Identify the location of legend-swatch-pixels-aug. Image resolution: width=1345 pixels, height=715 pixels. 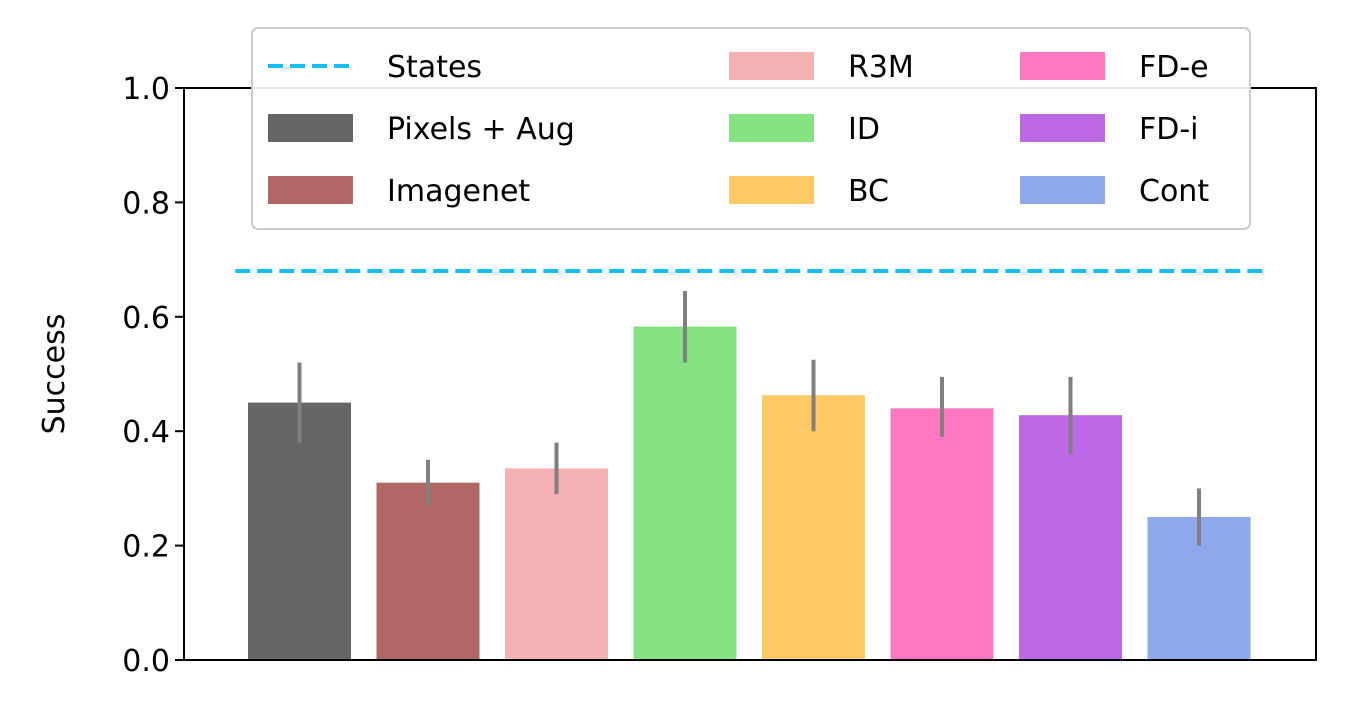
(310, 128).